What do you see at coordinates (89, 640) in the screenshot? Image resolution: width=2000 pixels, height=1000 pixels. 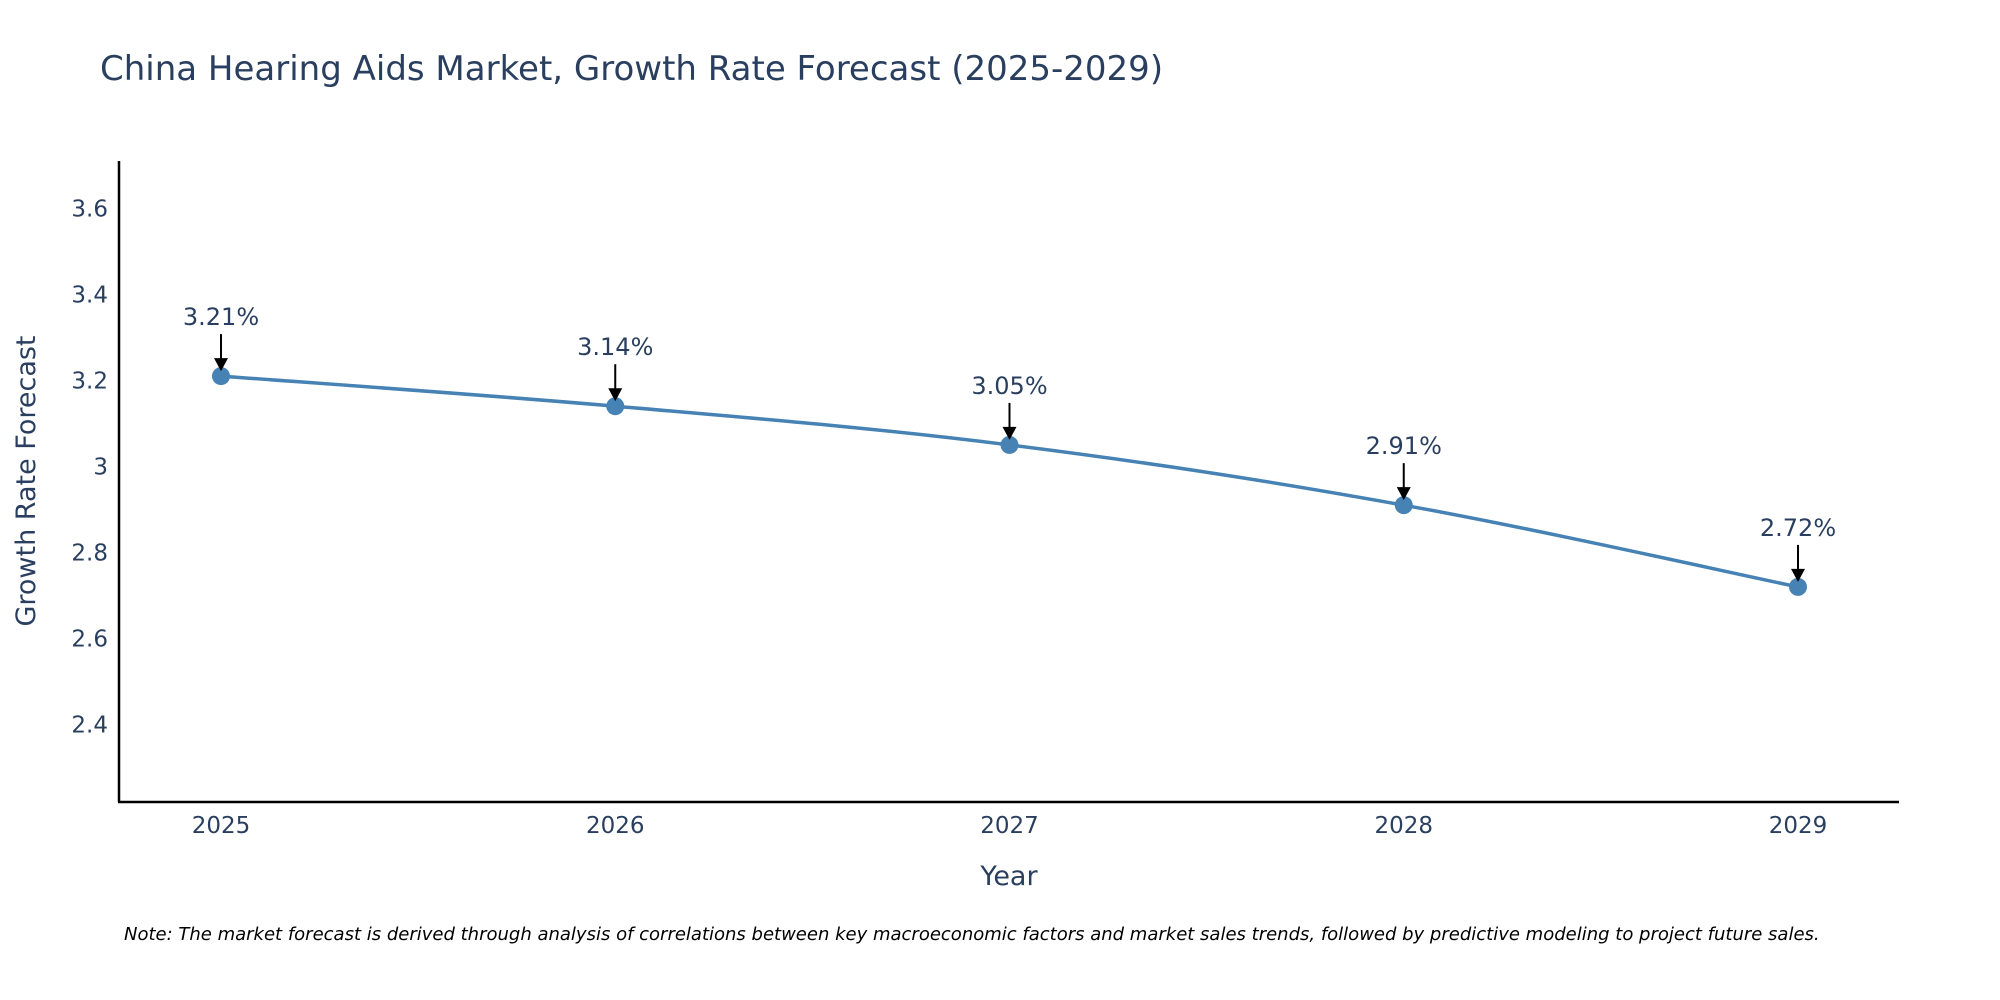 I see `y-tick-label: 2.6` at bounding box center [89, 640].